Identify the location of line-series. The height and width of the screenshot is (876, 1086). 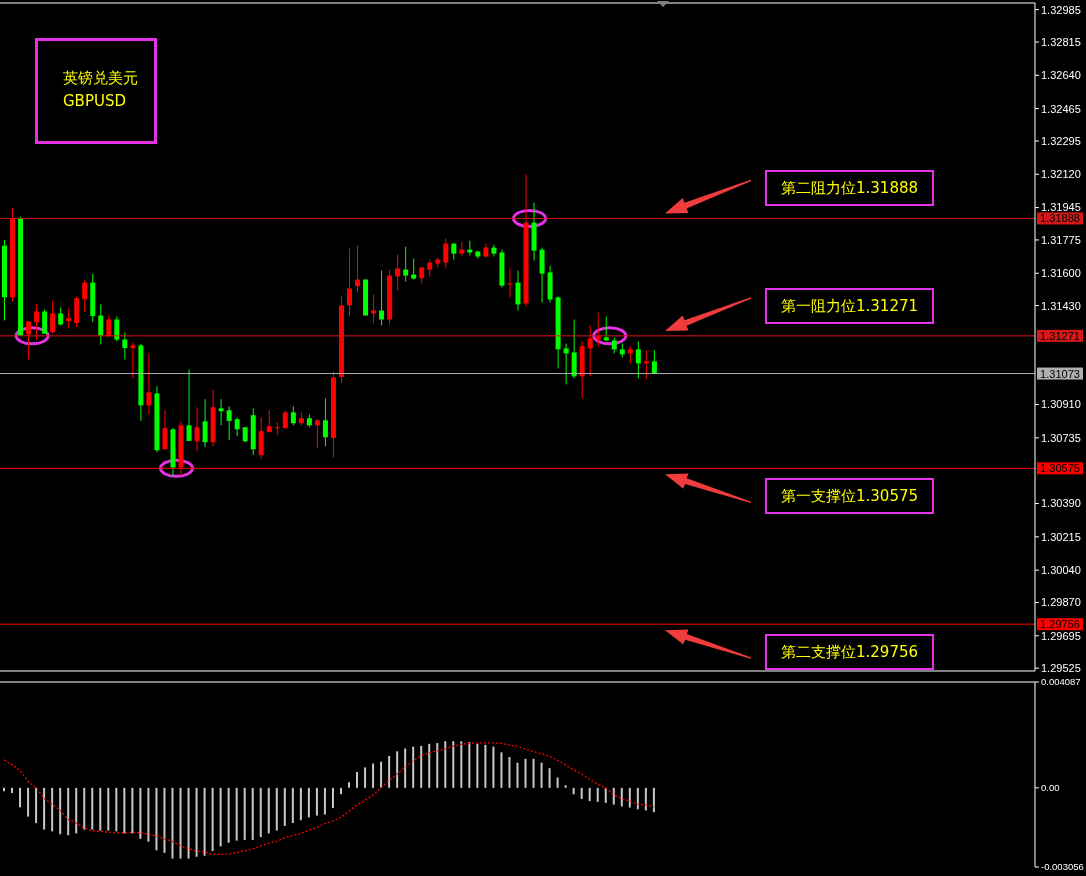
(329, 799).